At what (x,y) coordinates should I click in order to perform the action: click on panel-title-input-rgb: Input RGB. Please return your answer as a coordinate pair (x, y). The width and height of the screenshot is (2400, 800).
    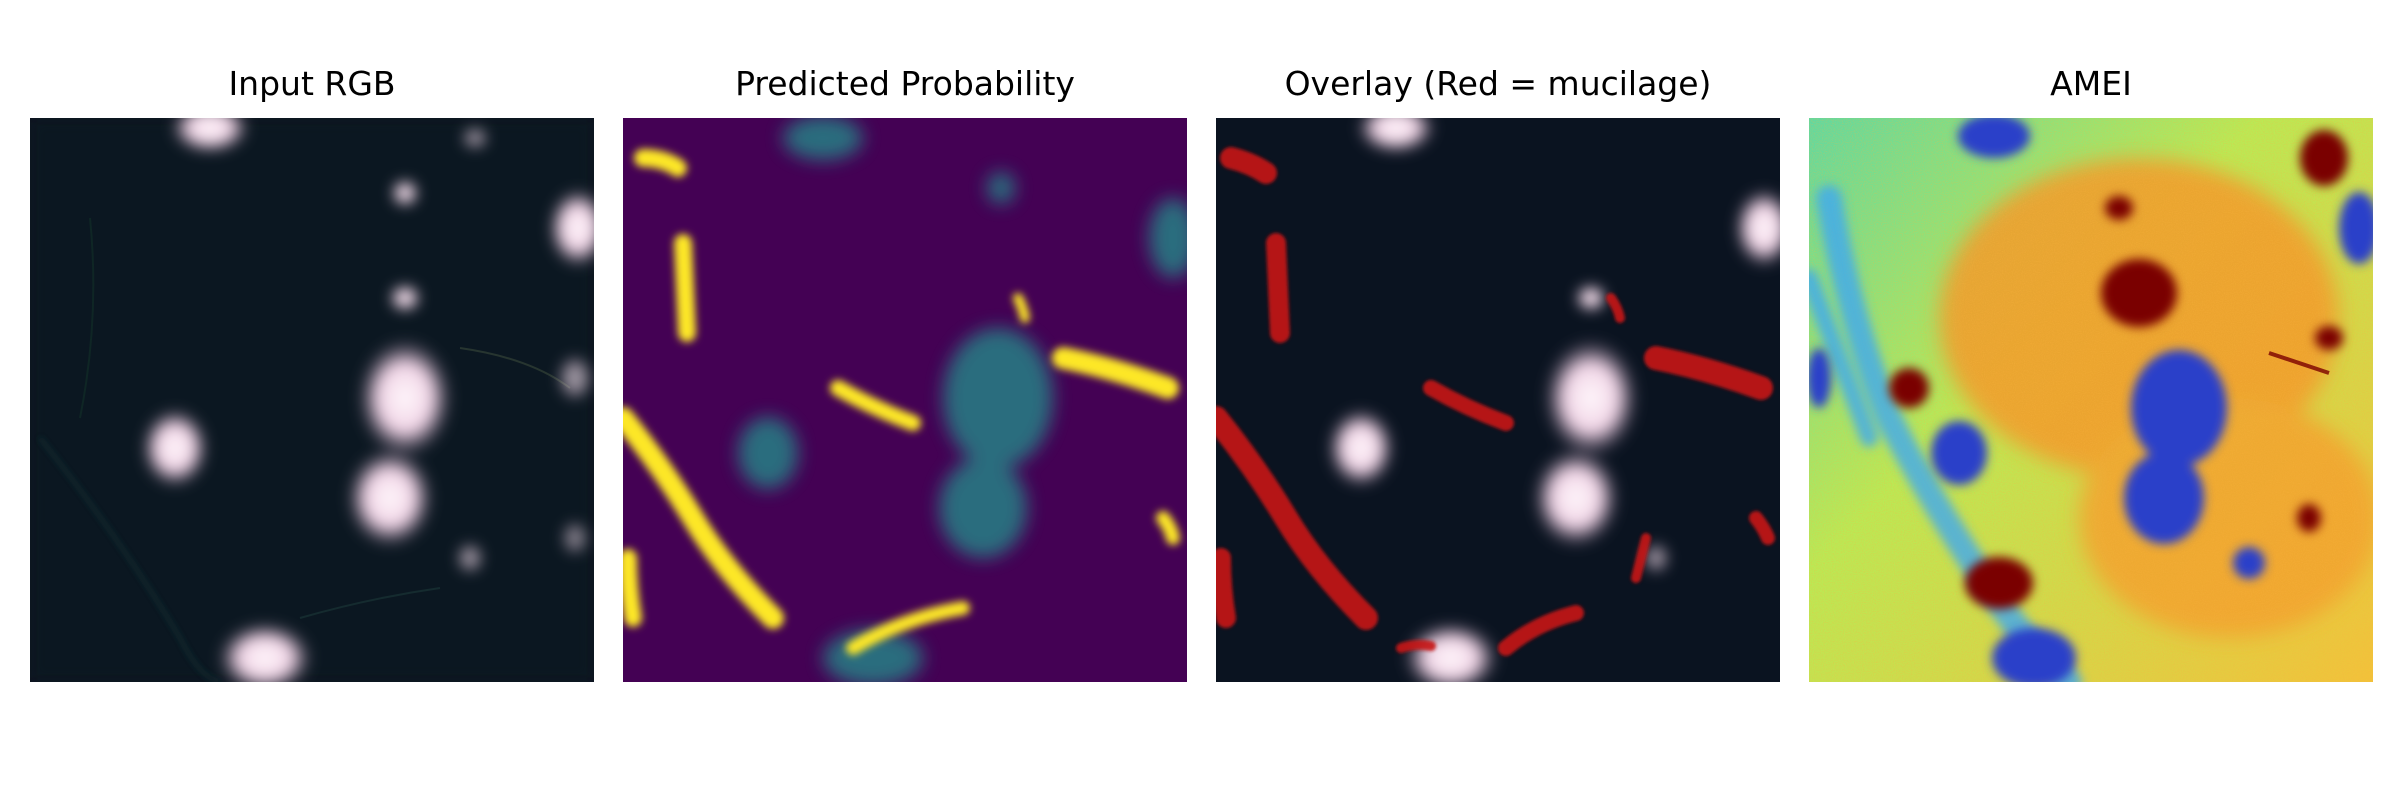
    Looking at the image, I should click on (312, 83).